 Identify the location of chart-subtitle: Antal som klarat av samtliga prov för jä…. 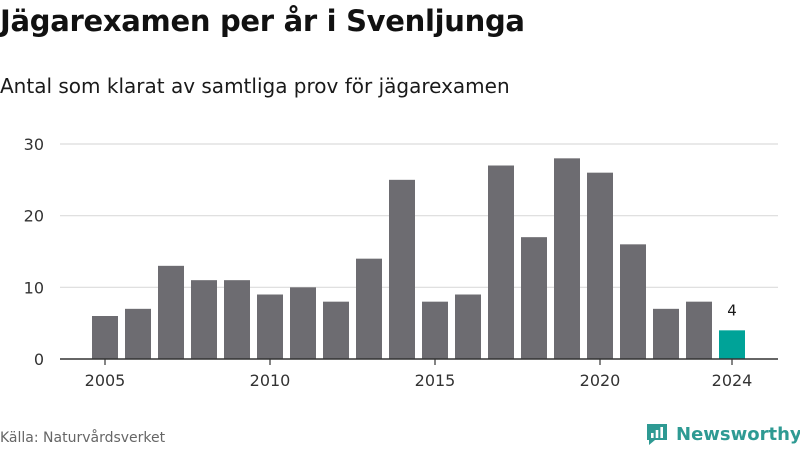
(255, 86).